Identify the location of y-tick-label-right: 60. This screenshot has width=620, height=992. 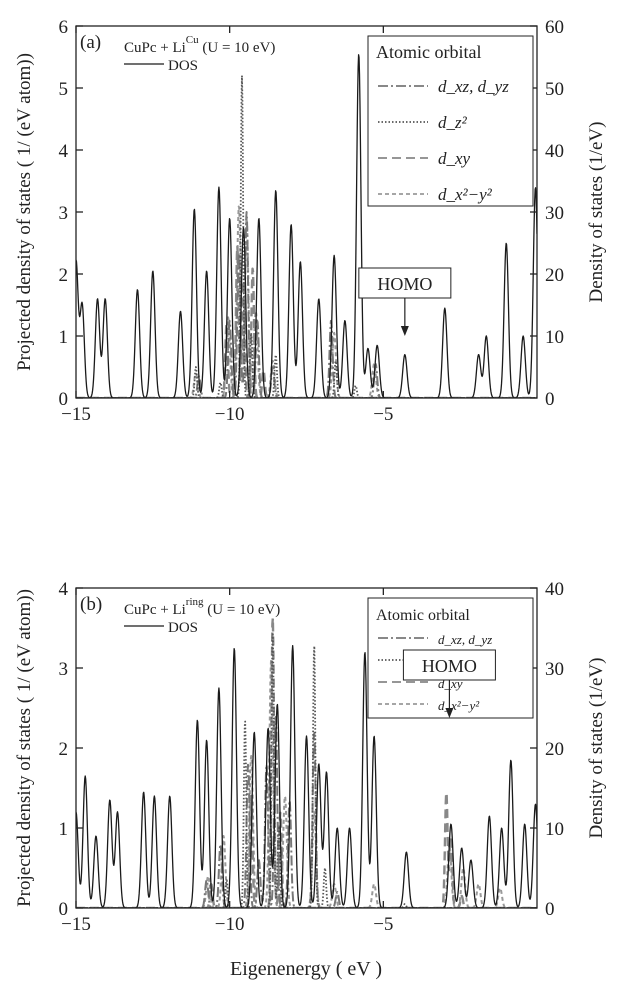
(554, 27).